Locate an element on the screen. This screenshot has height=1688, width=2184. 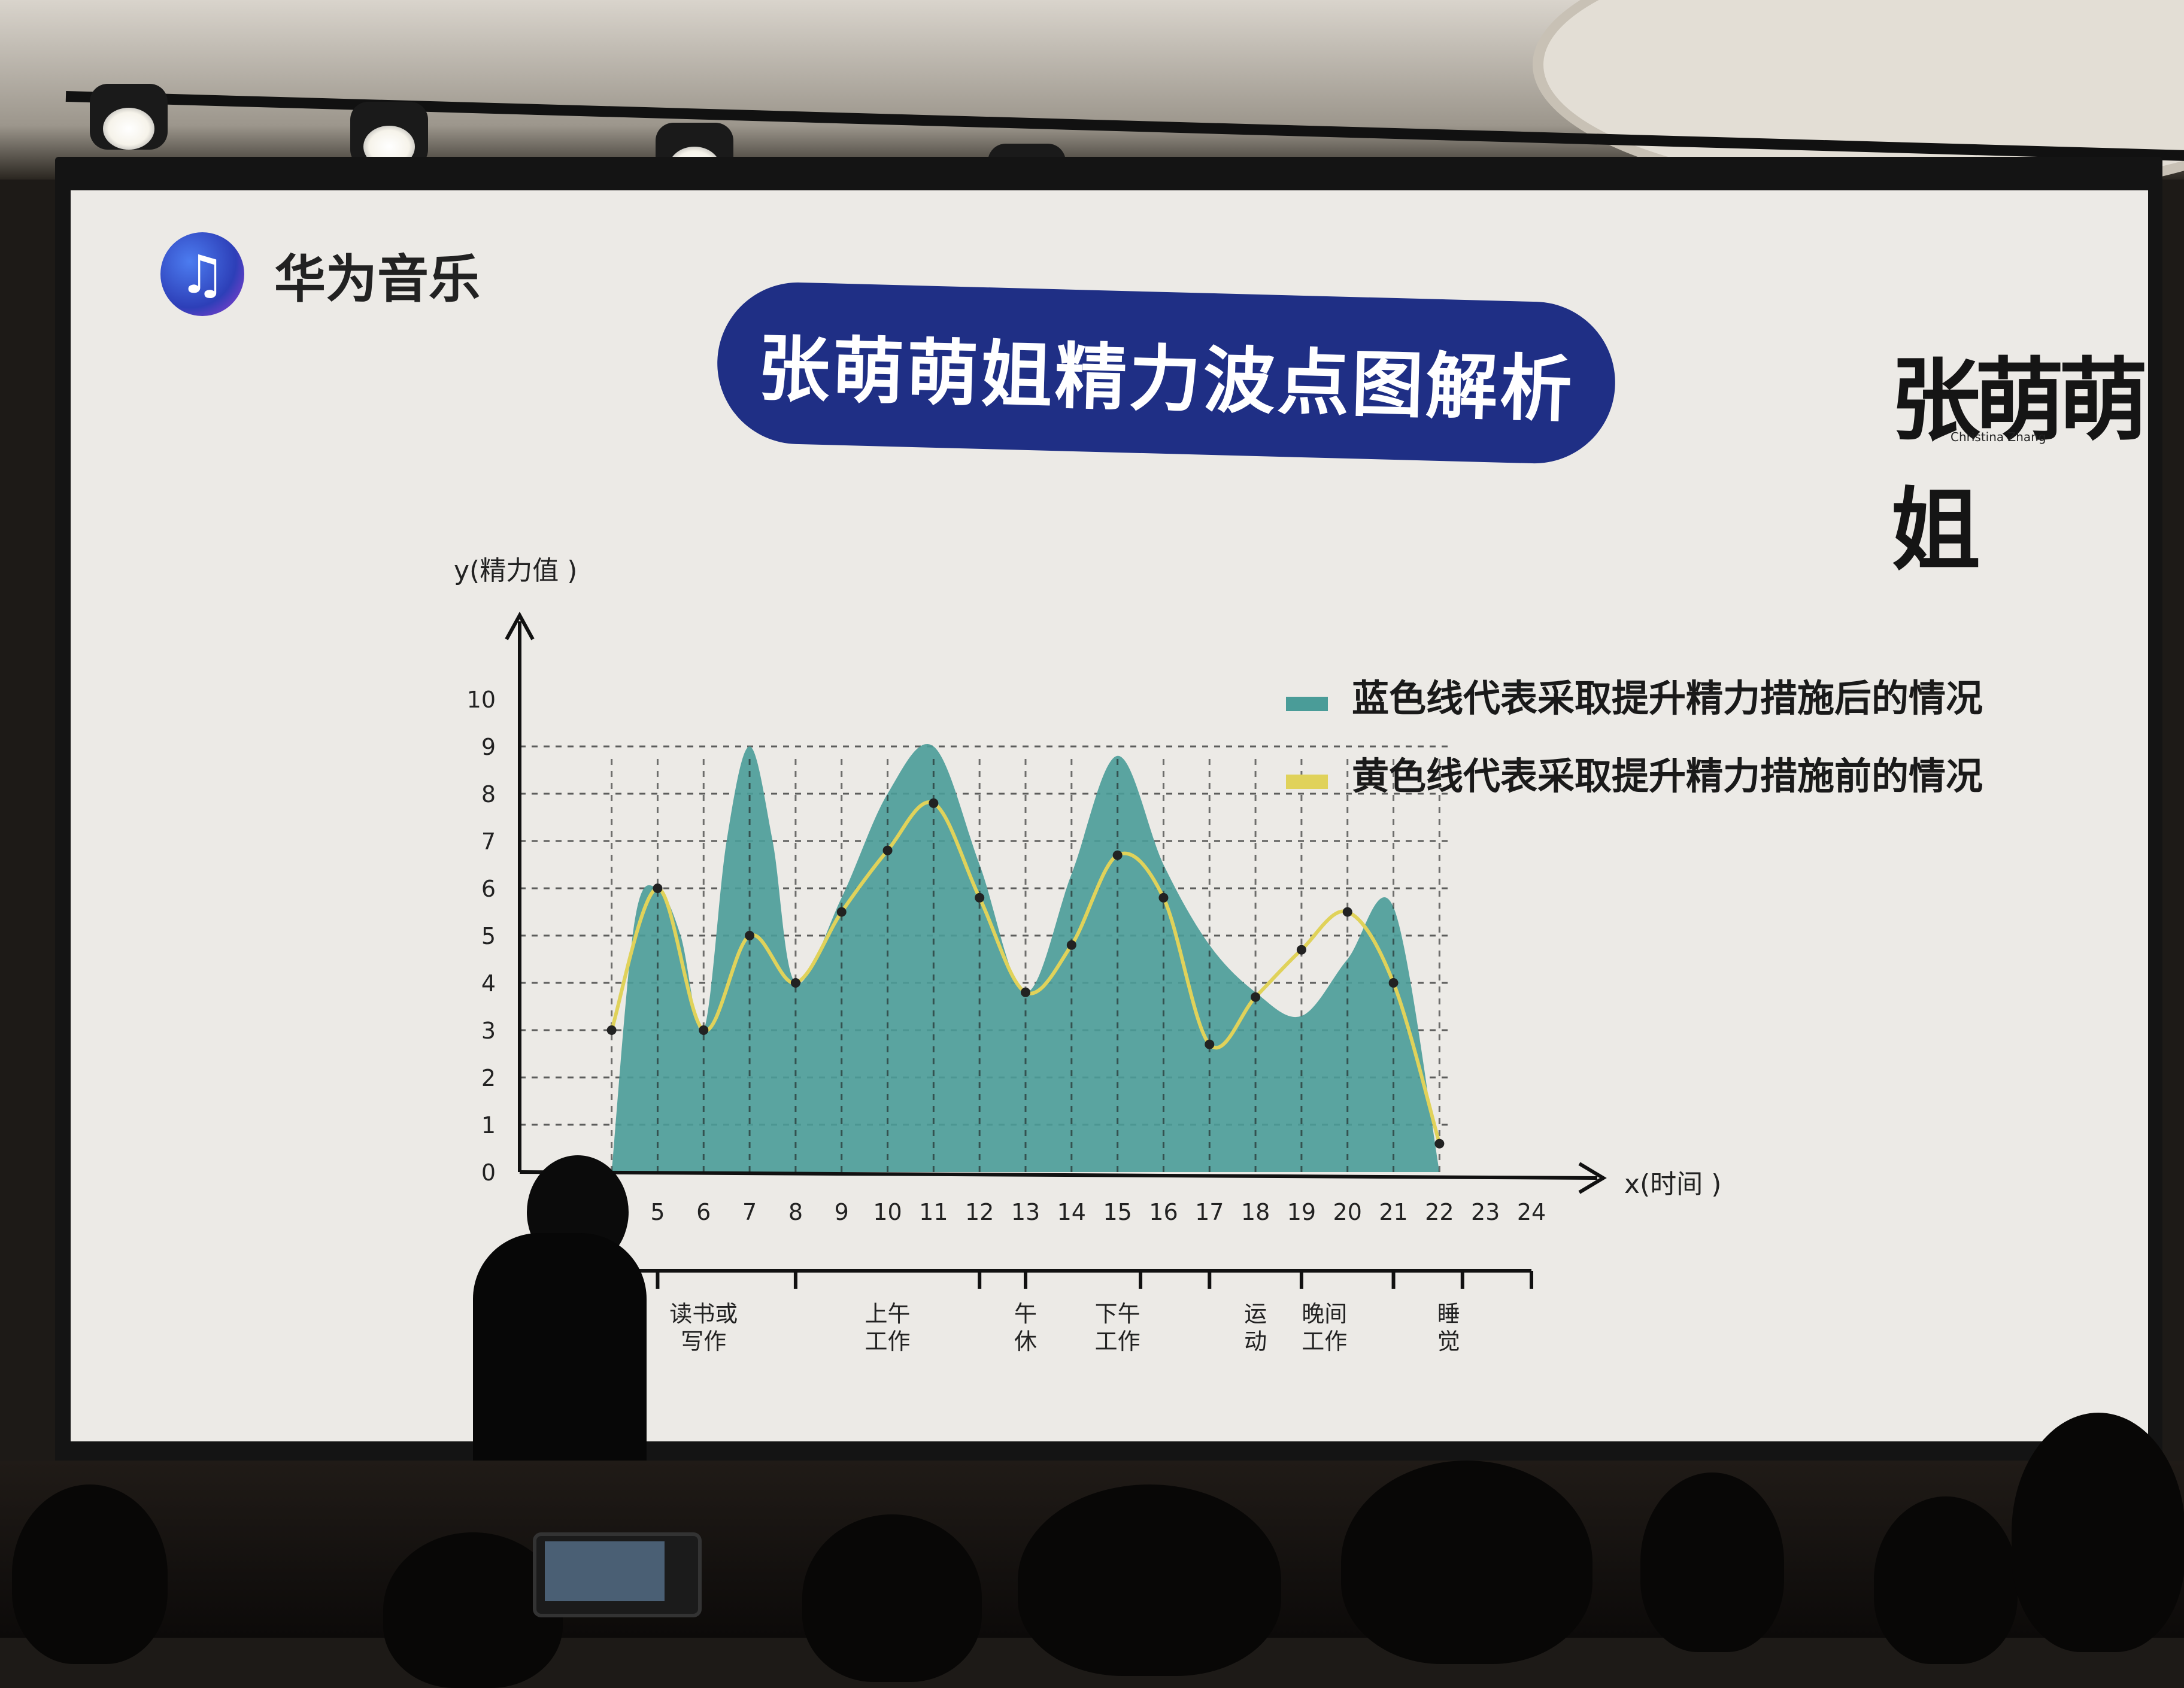
x-tick-label: 22 is located at coordinates (1439, 1212).